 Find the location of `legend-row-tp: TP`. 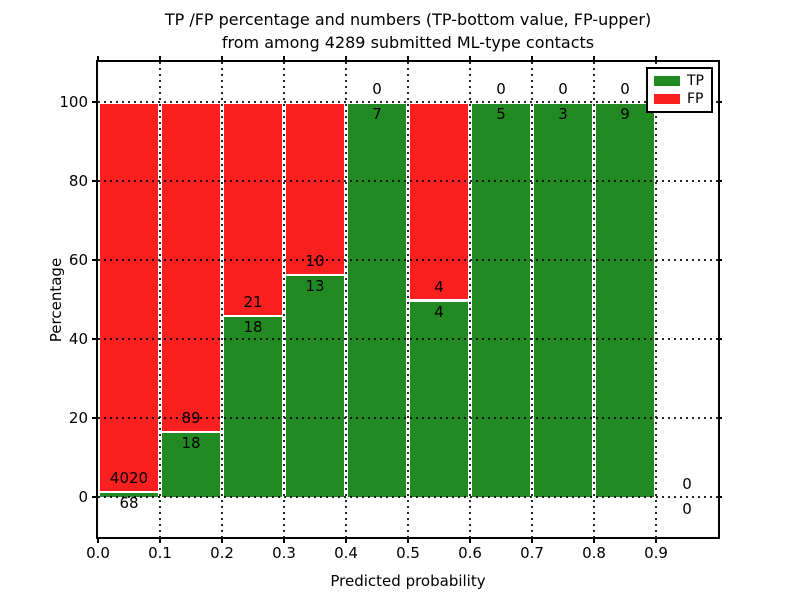

legend-row-tp: TP is located at coordinates (679, 81).